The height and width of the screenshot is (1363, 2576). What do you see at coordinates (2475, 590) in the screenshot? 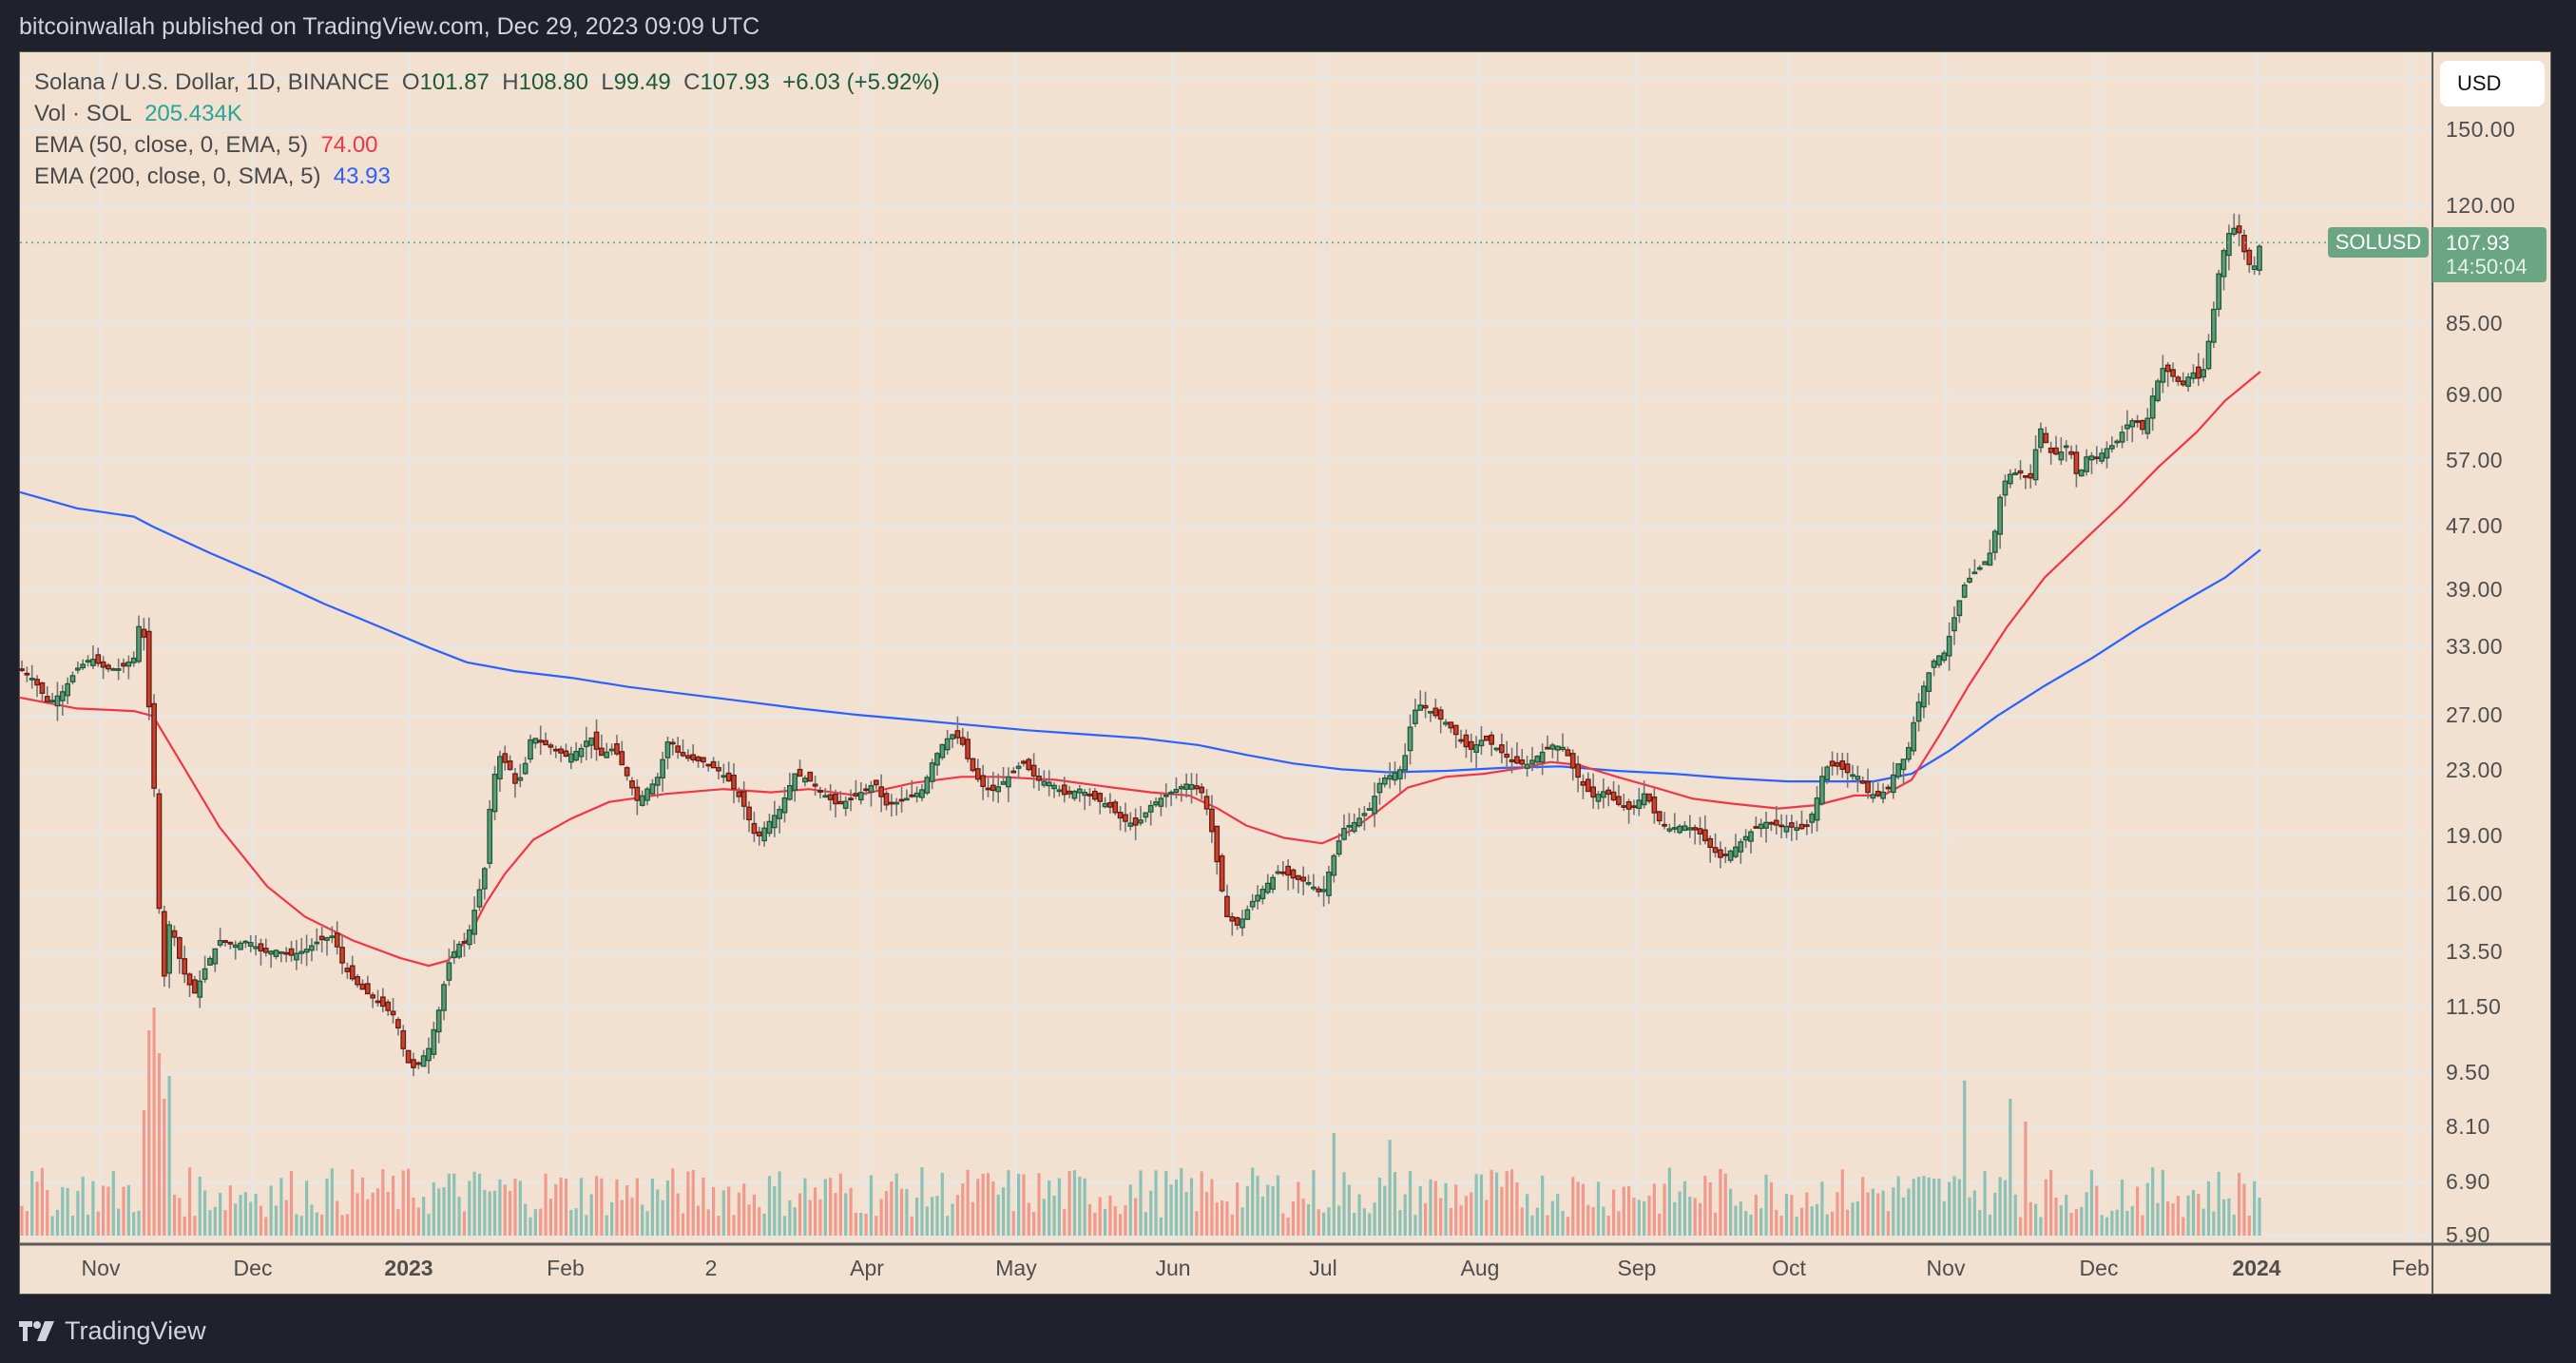
I see `price-tick: 39.00` at bounding box center [2475, 590].